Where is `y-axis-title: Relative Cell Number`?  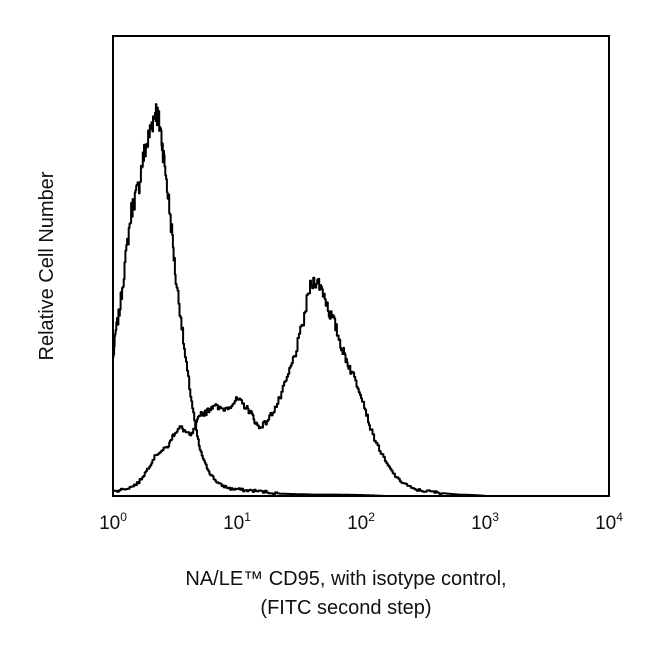 y-axis-title: Relative Cell Number is located at coordinates (47, 265).